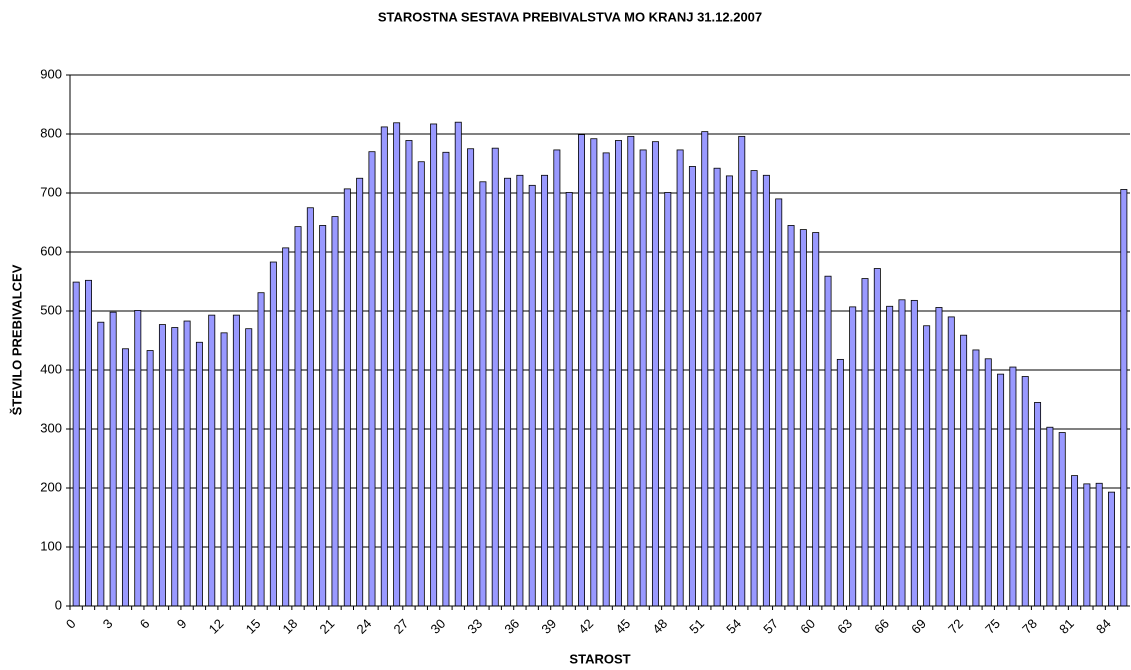 This screenshot has height=670, width=1131. What do you see at coordinates (881, 626) in the screenshot?
I see `x-tick-label: 66` at bounding box center [881, 626].